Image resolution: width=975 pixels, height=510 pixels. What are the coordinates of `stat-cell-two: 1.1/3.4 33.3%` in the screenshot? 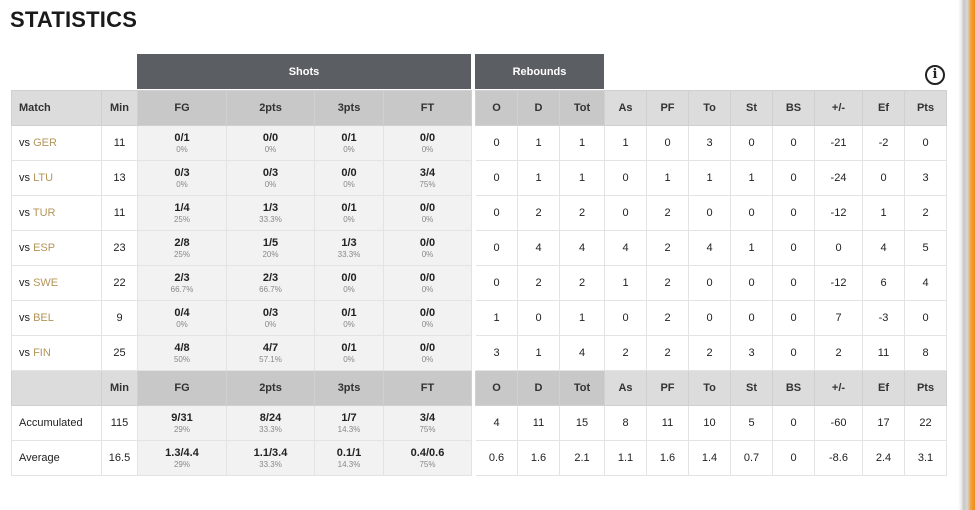 It's located at (270, 458).